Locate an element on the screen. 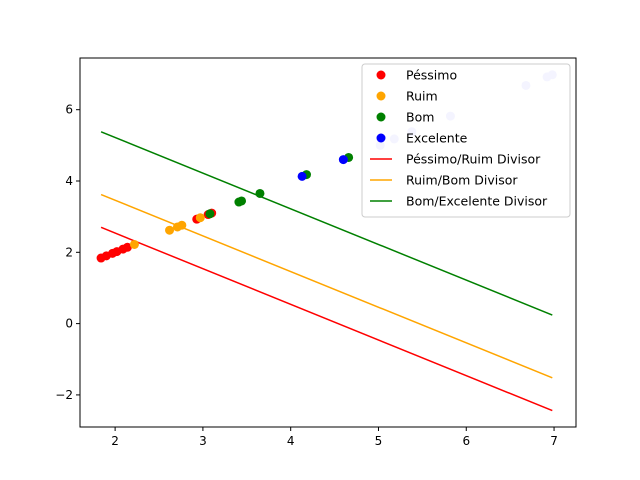 The image size is (640, 480). y-axis: −2 0 2 4 6 is located at coordinates (67, 252).